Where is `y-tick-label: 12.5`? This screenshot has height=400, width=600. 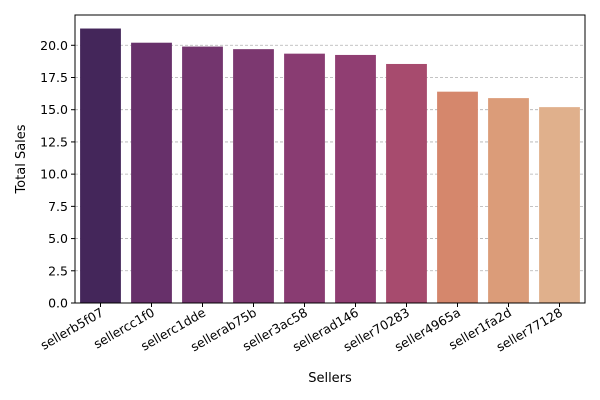
y-tick-label: 12.5 is located at coordinates (54, 141).